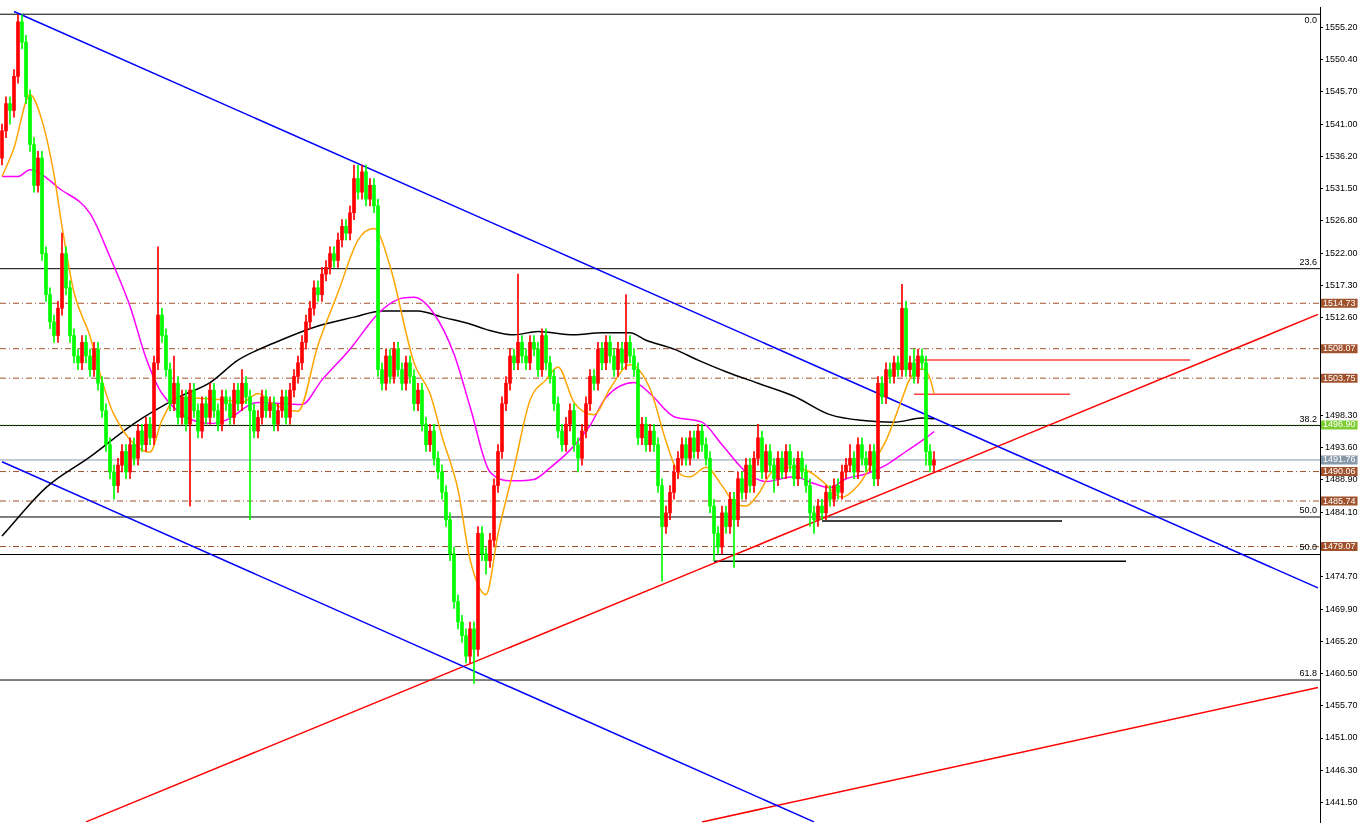  What do you see at coordinates (1341, 26) in the screenshot?
I see `y-tick-label: 1555.20` at bounding box center [1341, 26].